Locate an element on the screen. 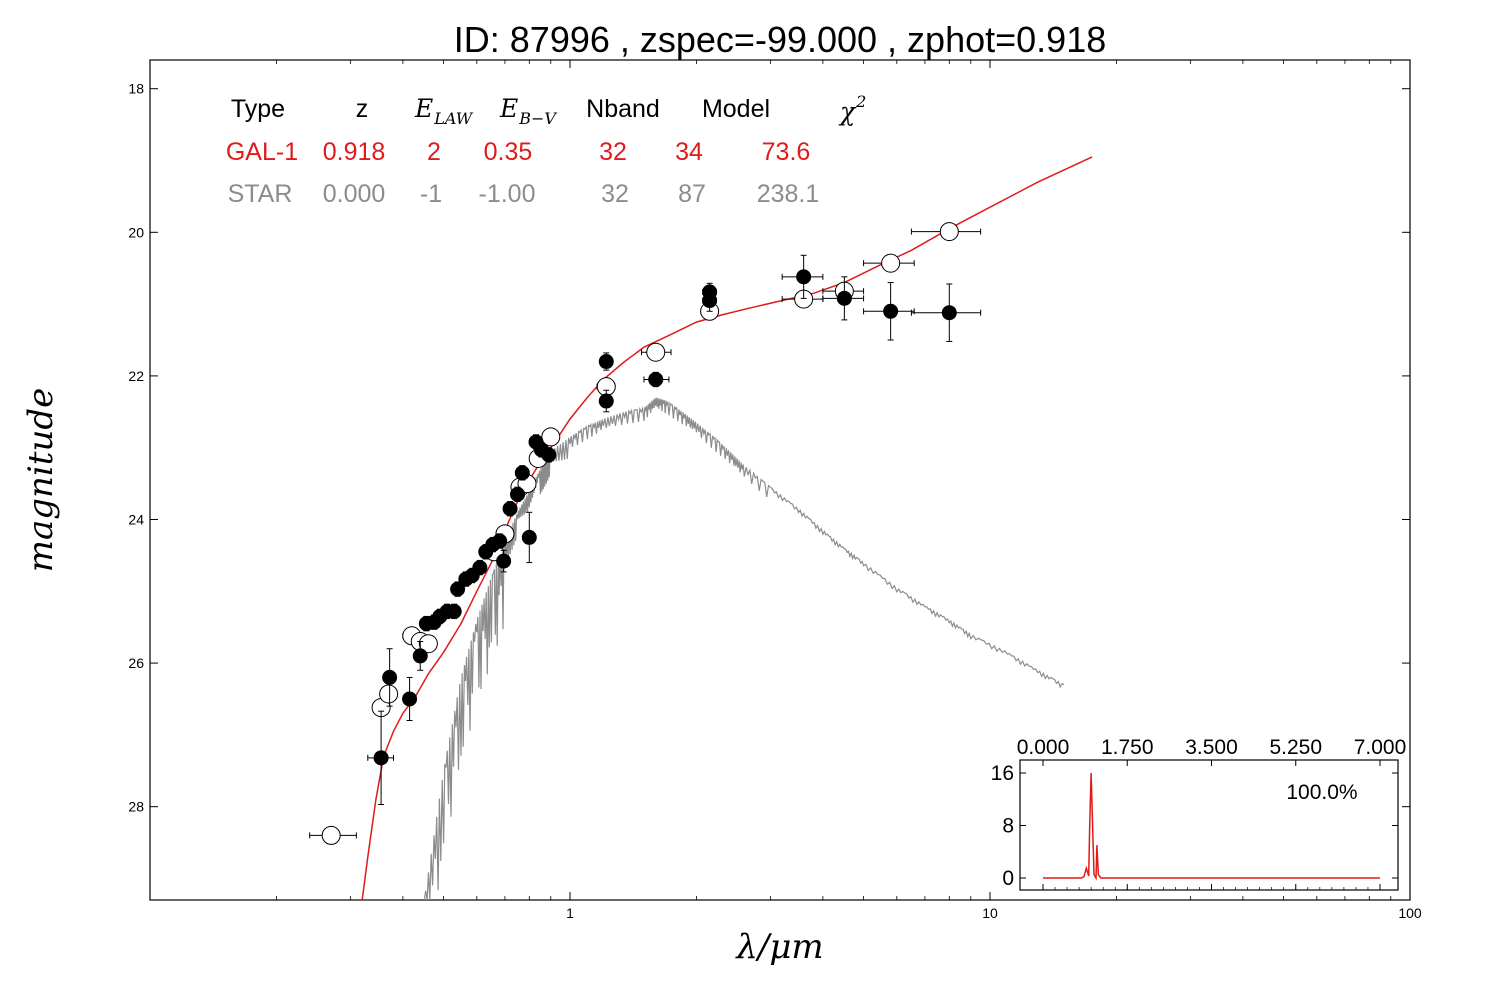 This screenshot has width=1500, height=1000. table-cell: 34 is located at coordinates (689, 152).